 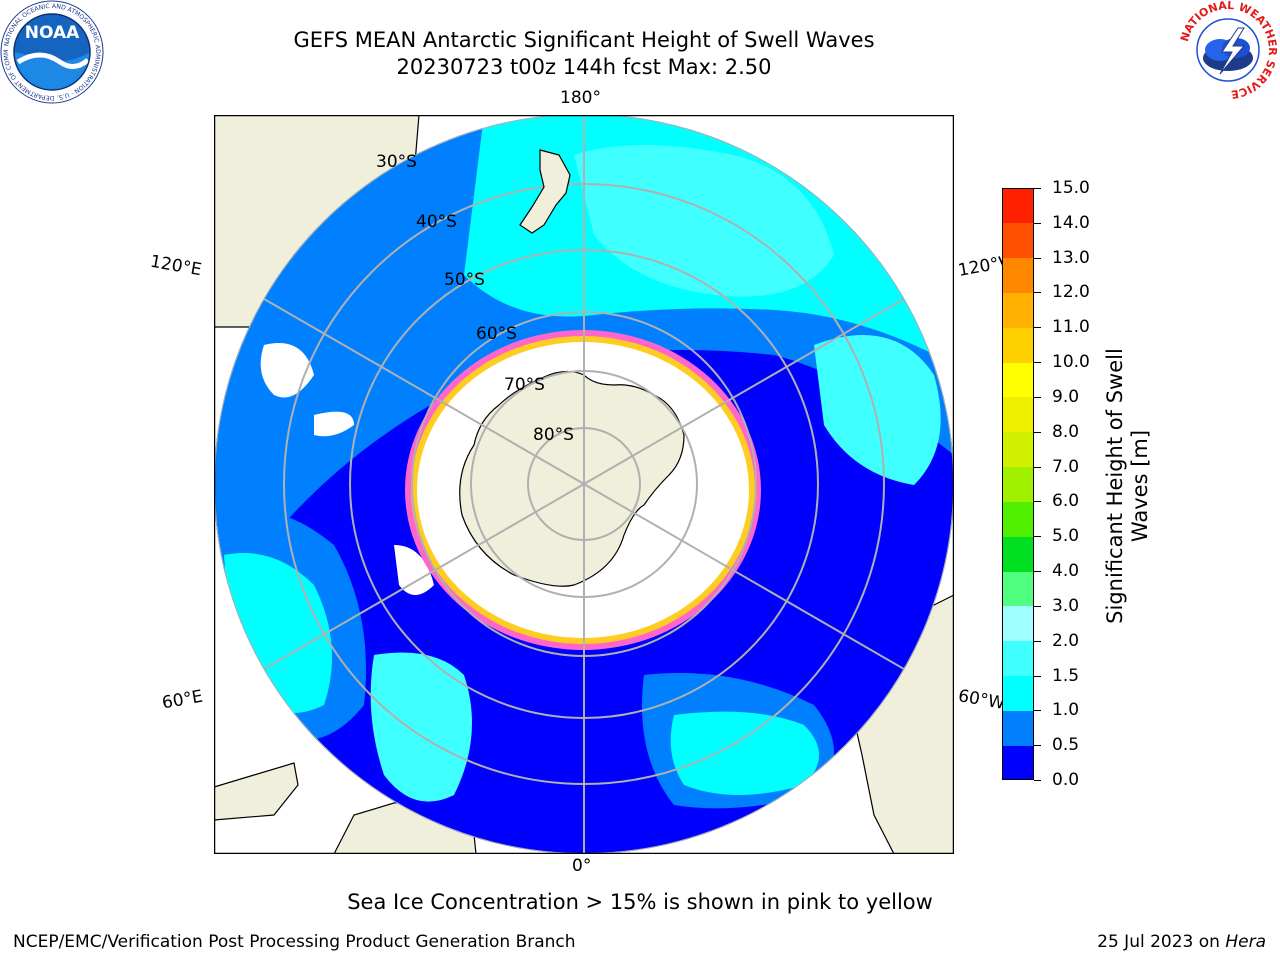 I want to click on colorbar-tick-label: 9.0, so click(x=1066, y=396).